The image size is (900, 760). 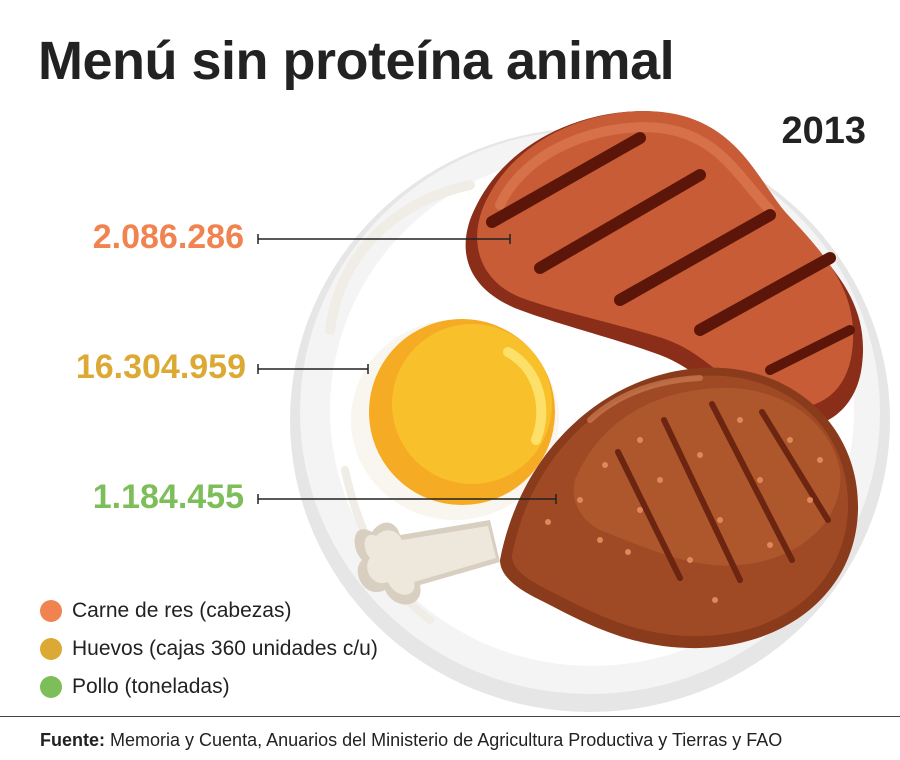 What do you see at coordinates (168, 237) in the screenshot?
I see `value-beef: 2.086.286` at bounding box center [168, 237].